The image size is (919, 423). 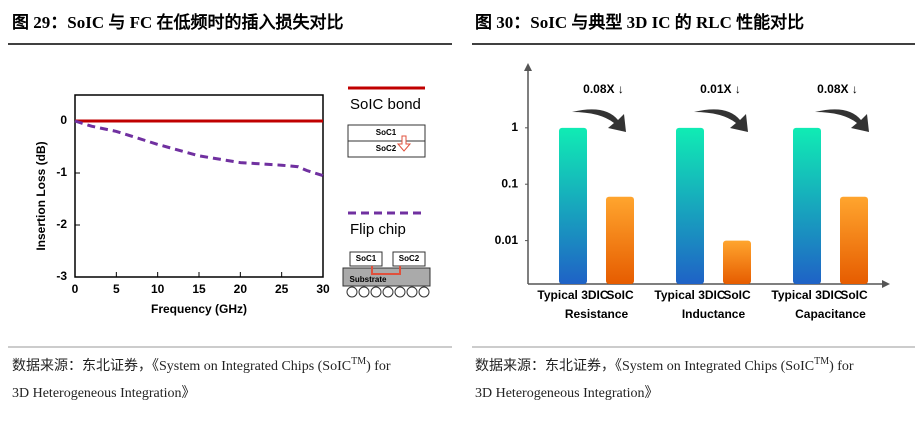 What do you see at coordinates (509, 183) in the screenshot?
I see `y-tick-label: 0.1` at bounding box center [509, 183].